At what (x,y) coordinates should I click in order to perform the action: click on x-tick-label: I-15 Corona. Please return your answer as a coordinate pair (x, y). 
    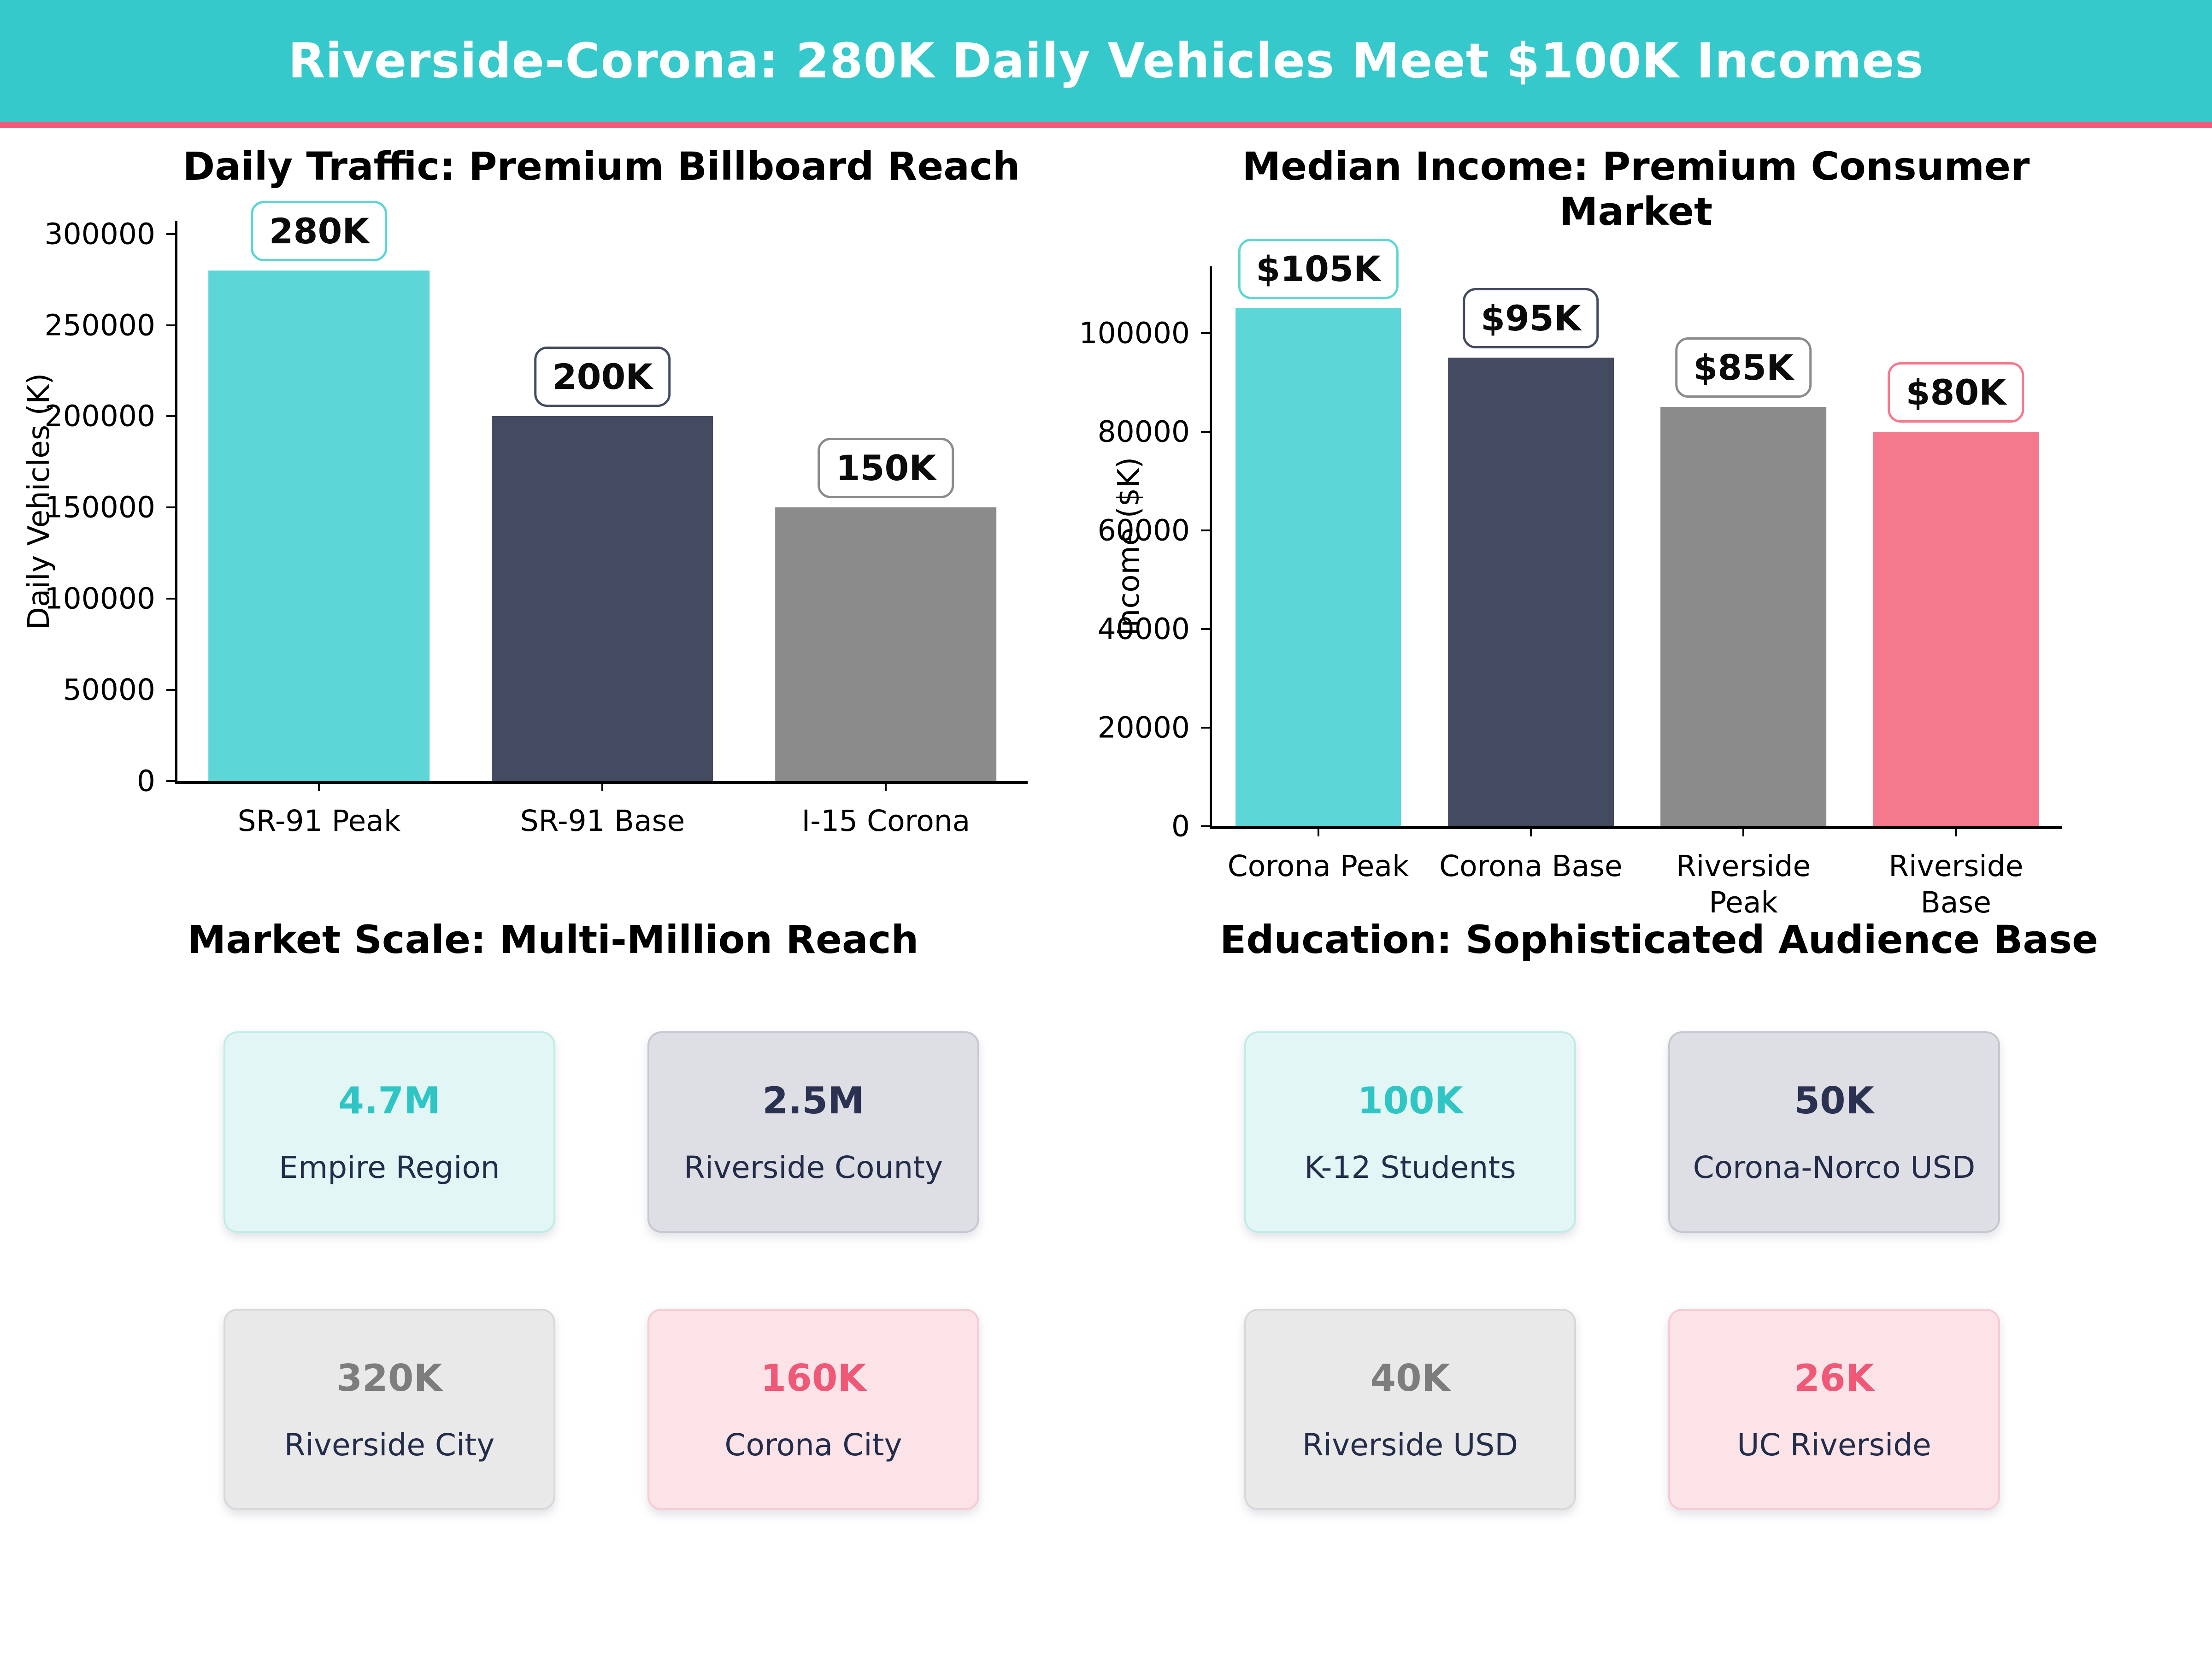
    Looking at the image, I should click on (886, 821).